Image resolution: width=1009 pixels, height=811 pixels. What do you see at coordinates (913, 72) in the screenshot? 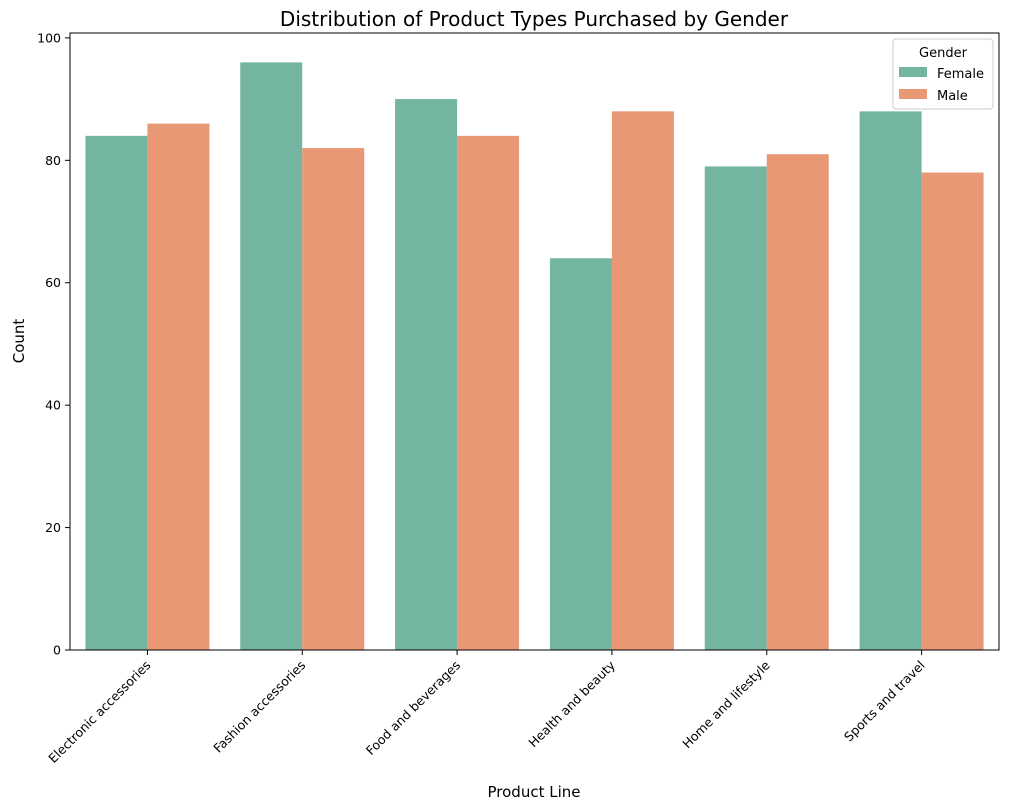
I see `legend-swatch-female` at bounding box center [913, 72].